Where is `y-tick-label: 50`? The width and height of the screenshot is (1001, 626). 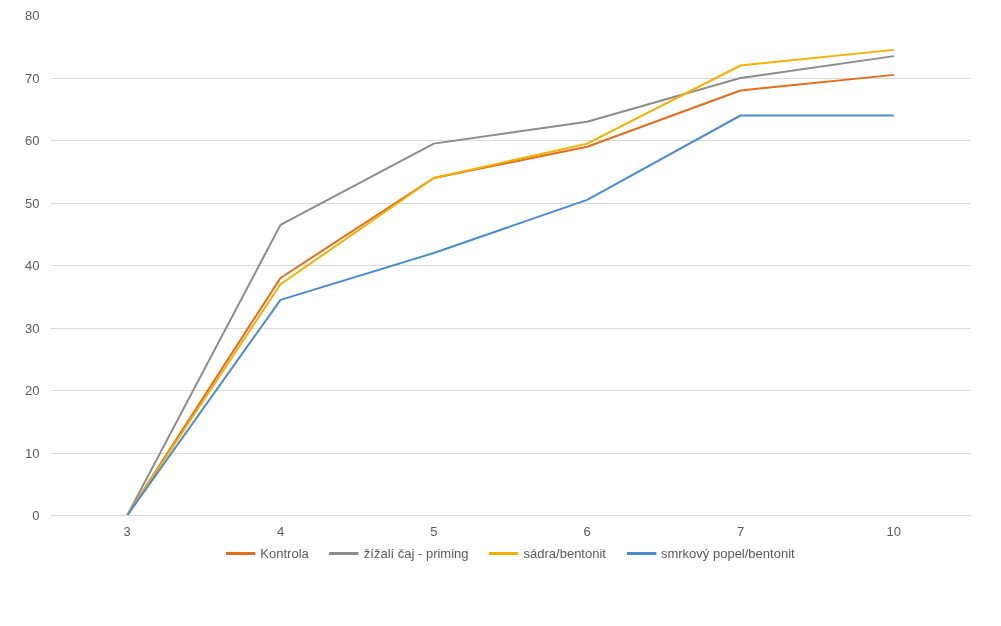 y-tick-label: 50 is located at coordinates (32, 203).